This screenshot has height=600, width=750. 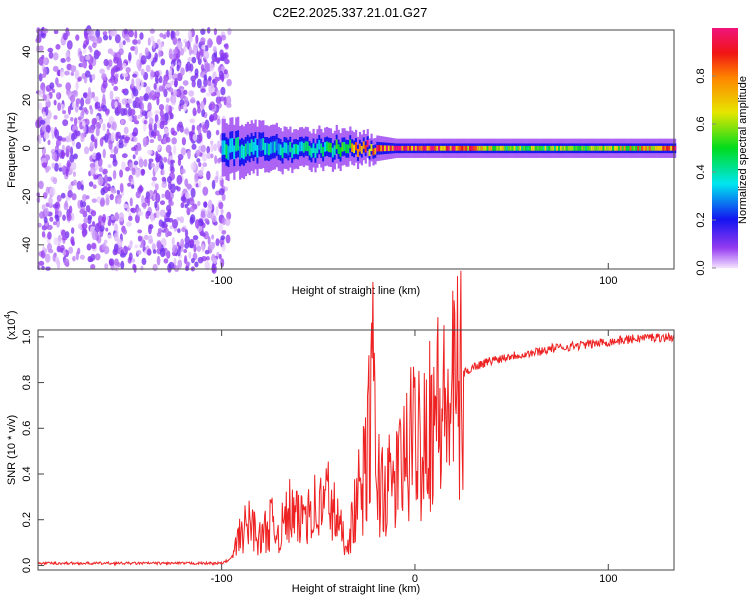 What do you see at coordinates (701, 171) in the screenshot?
I see `colorbar-tick-label: 0.4` at bounding box center [701, 171].